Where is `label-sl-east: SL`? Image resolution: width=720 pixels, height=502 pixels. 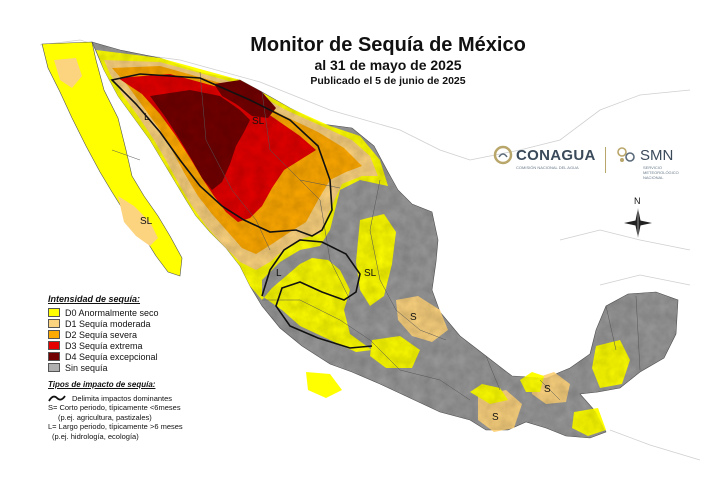
label-sl-east: SL is located at coordinates (370, 273).